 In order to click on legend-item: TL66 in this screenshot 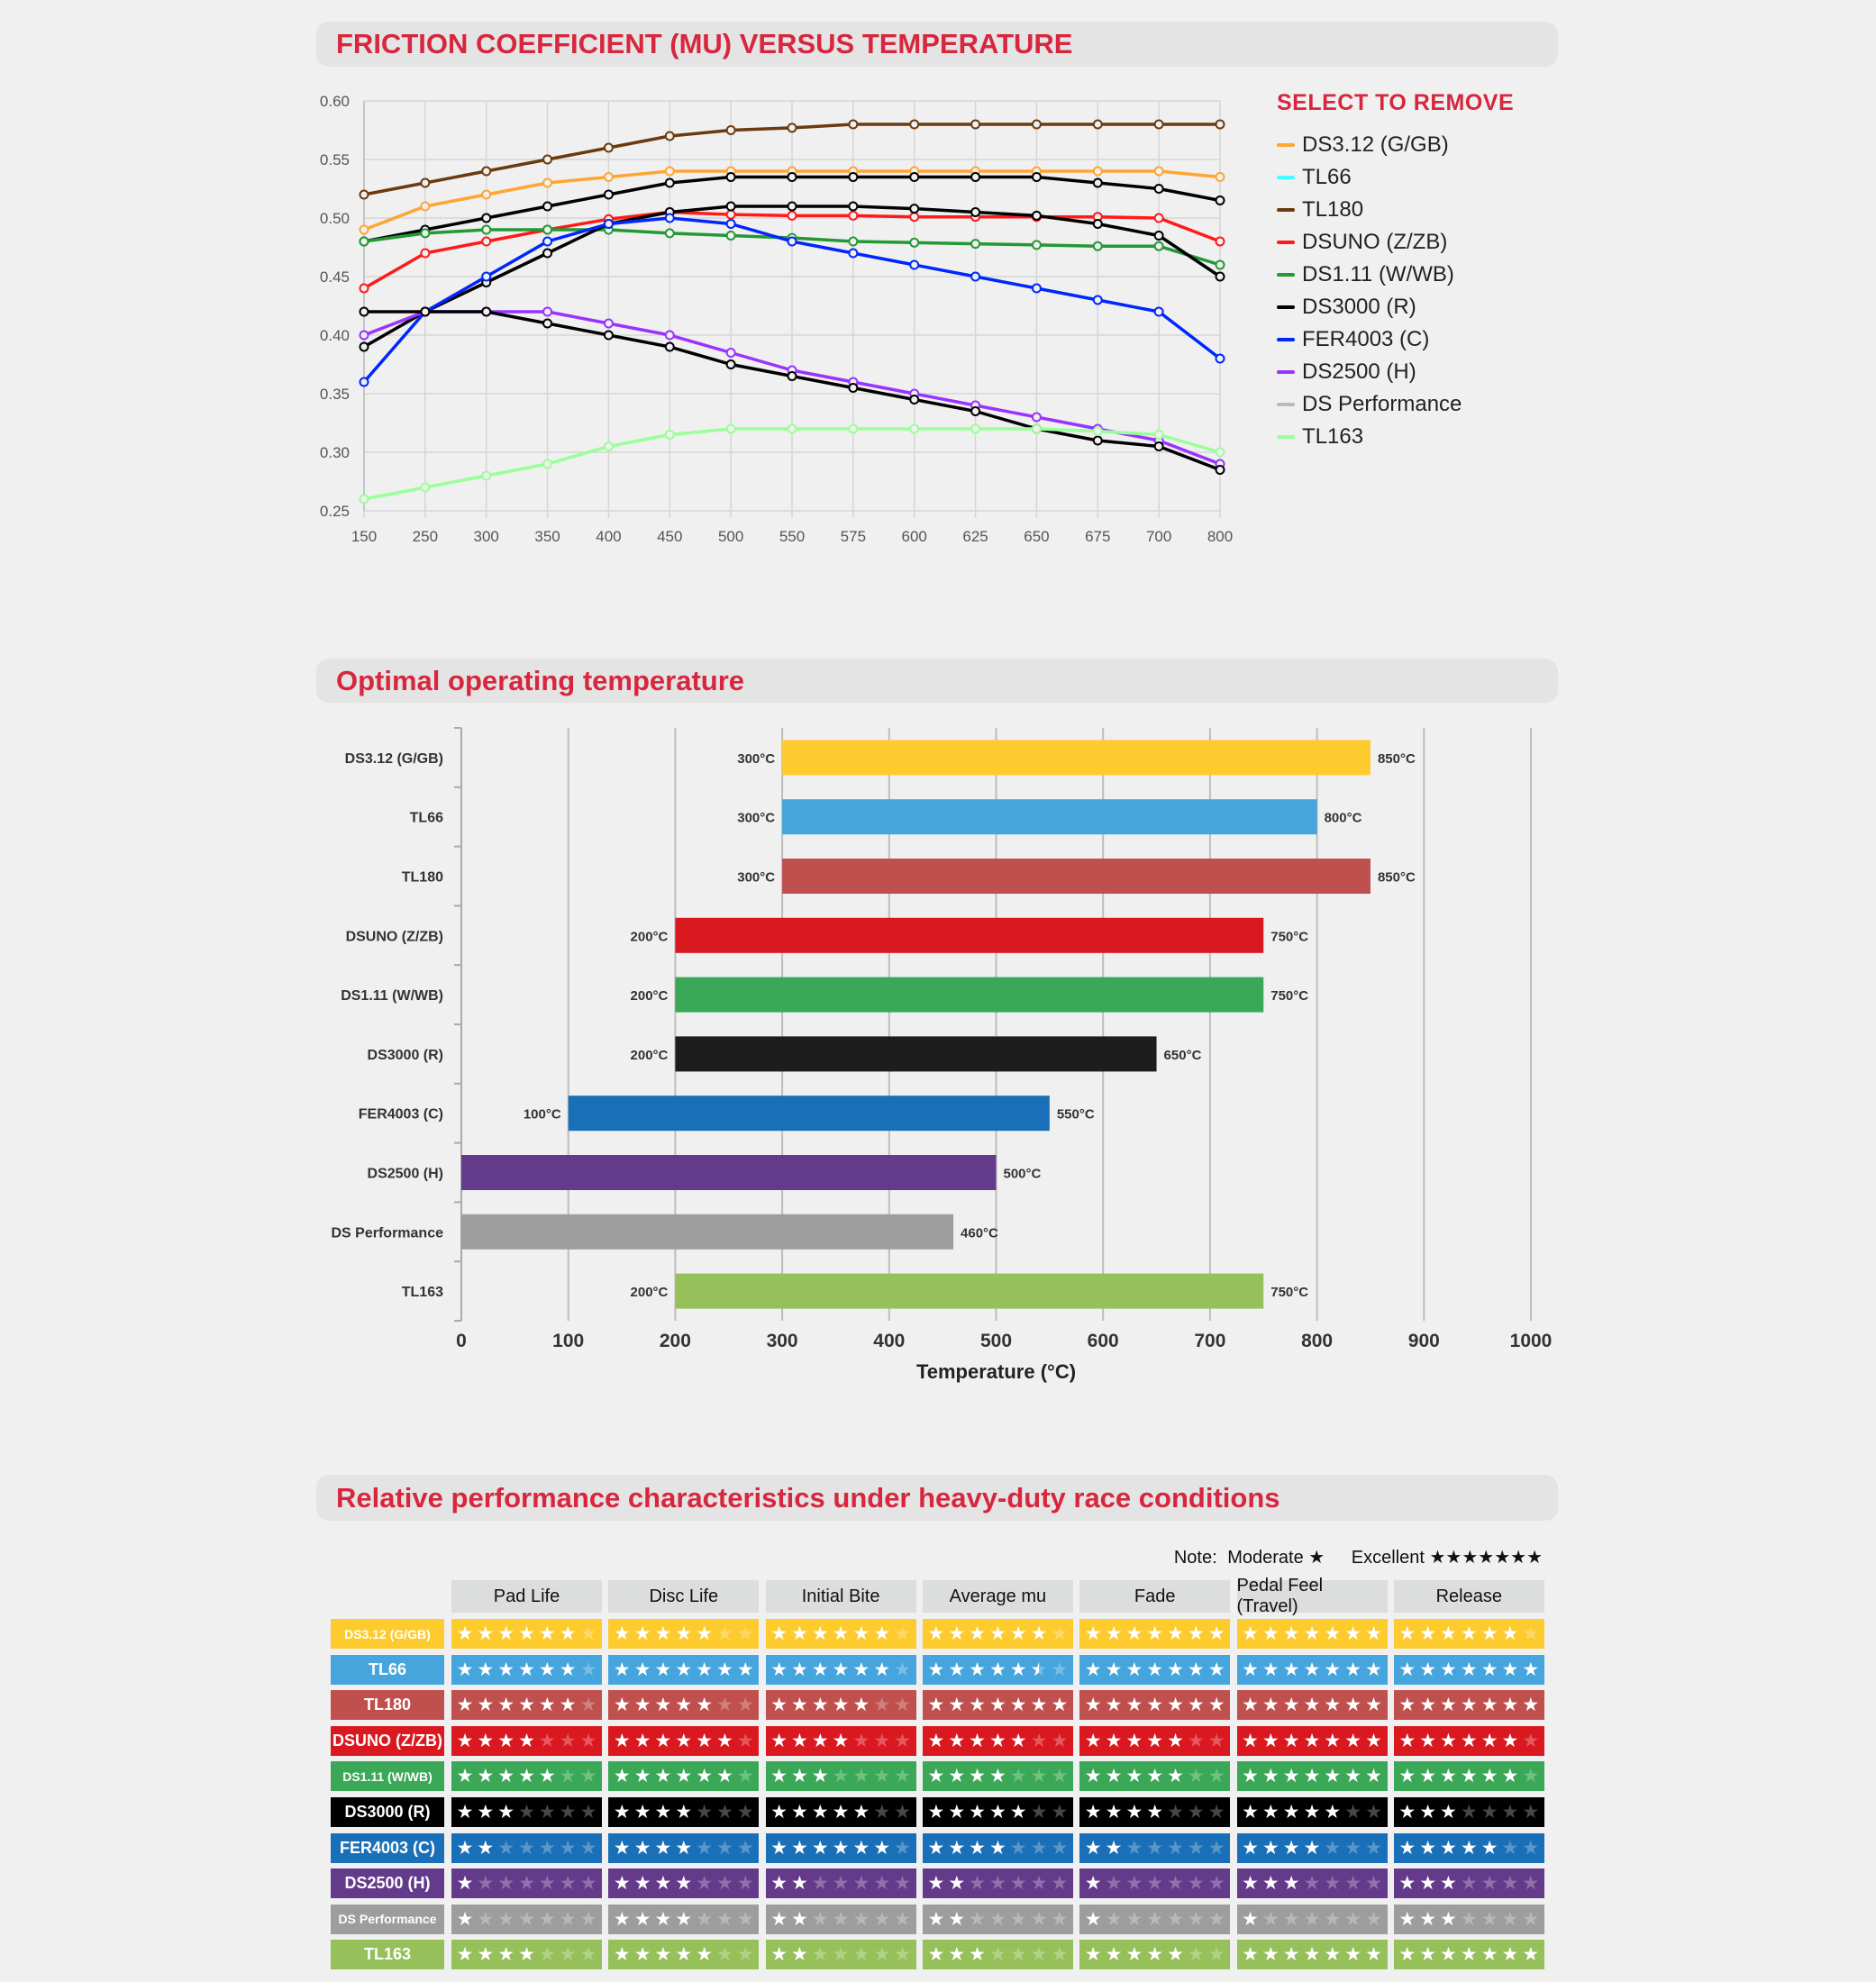, I will do `click(1395, 177)`.